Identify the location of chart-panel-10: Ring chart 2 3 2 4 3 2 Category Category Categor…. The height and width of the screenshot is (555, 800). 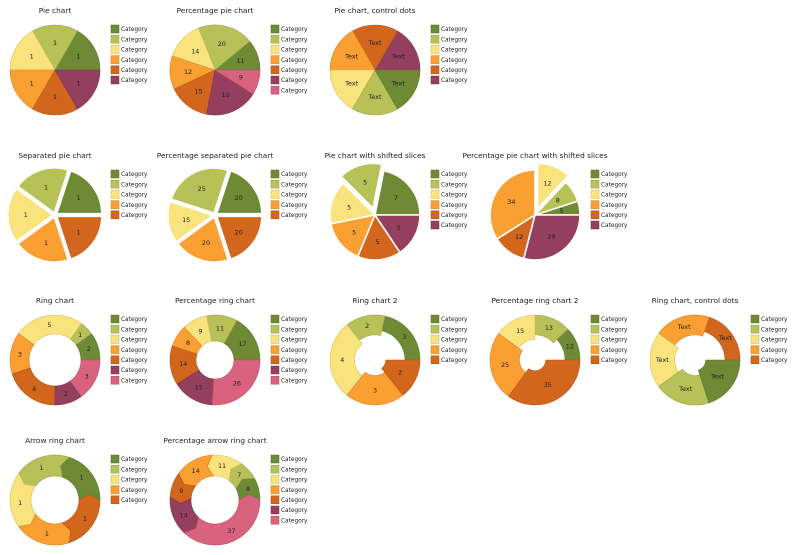
(398, 351).